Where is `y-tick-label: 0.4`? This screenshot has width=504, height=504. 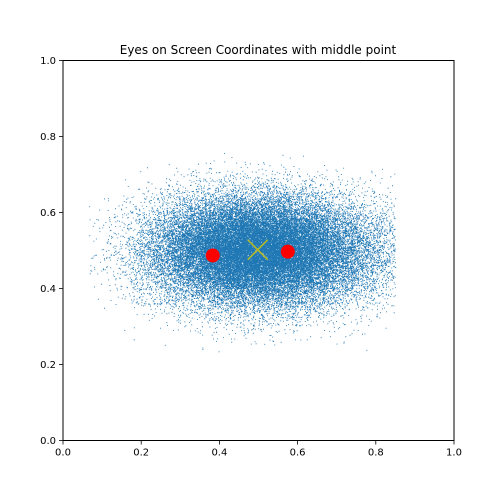 y-tick-label: 0.4 is located at coordinates (48, 289).